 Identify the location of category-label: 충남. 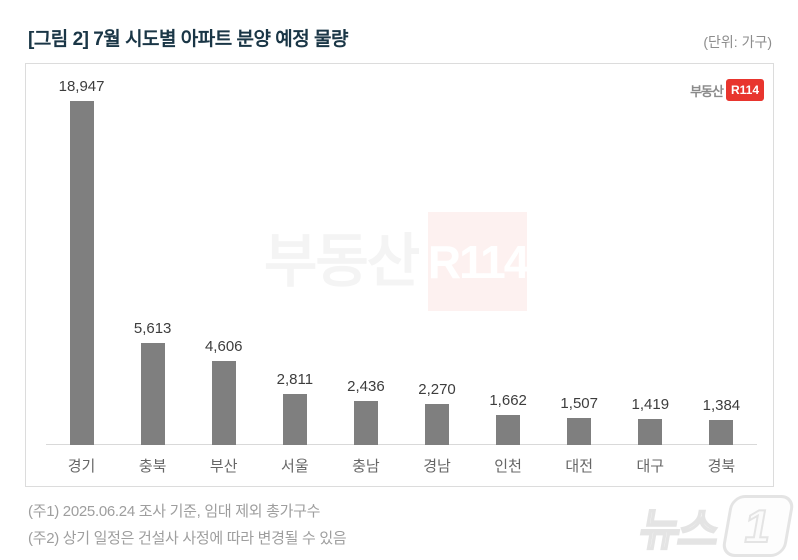
(366, 466).